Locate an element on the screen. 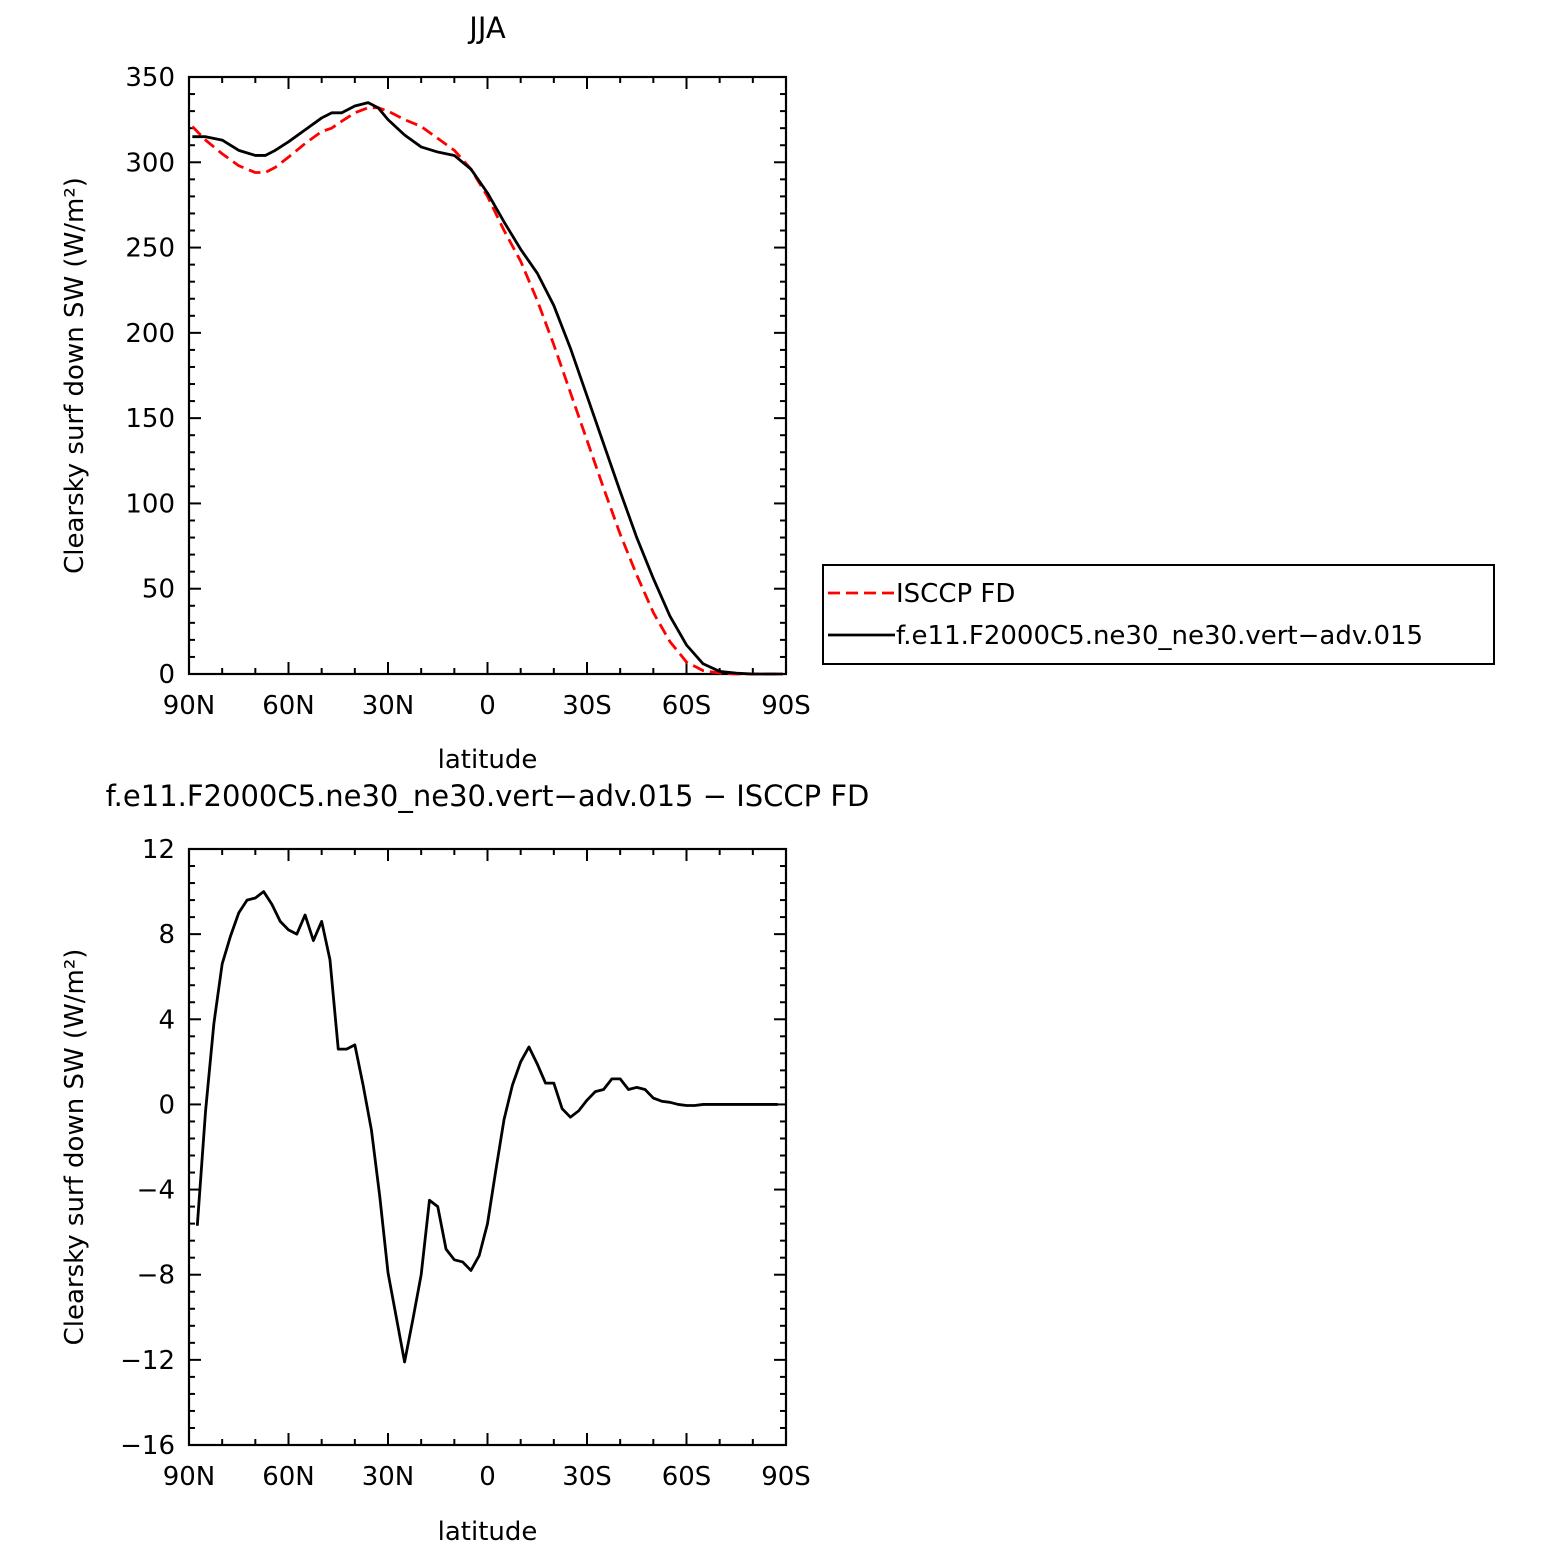 This screenshot has width=1552, height=1553. y-tick-label: 200 is located at coordinates (150, 334).